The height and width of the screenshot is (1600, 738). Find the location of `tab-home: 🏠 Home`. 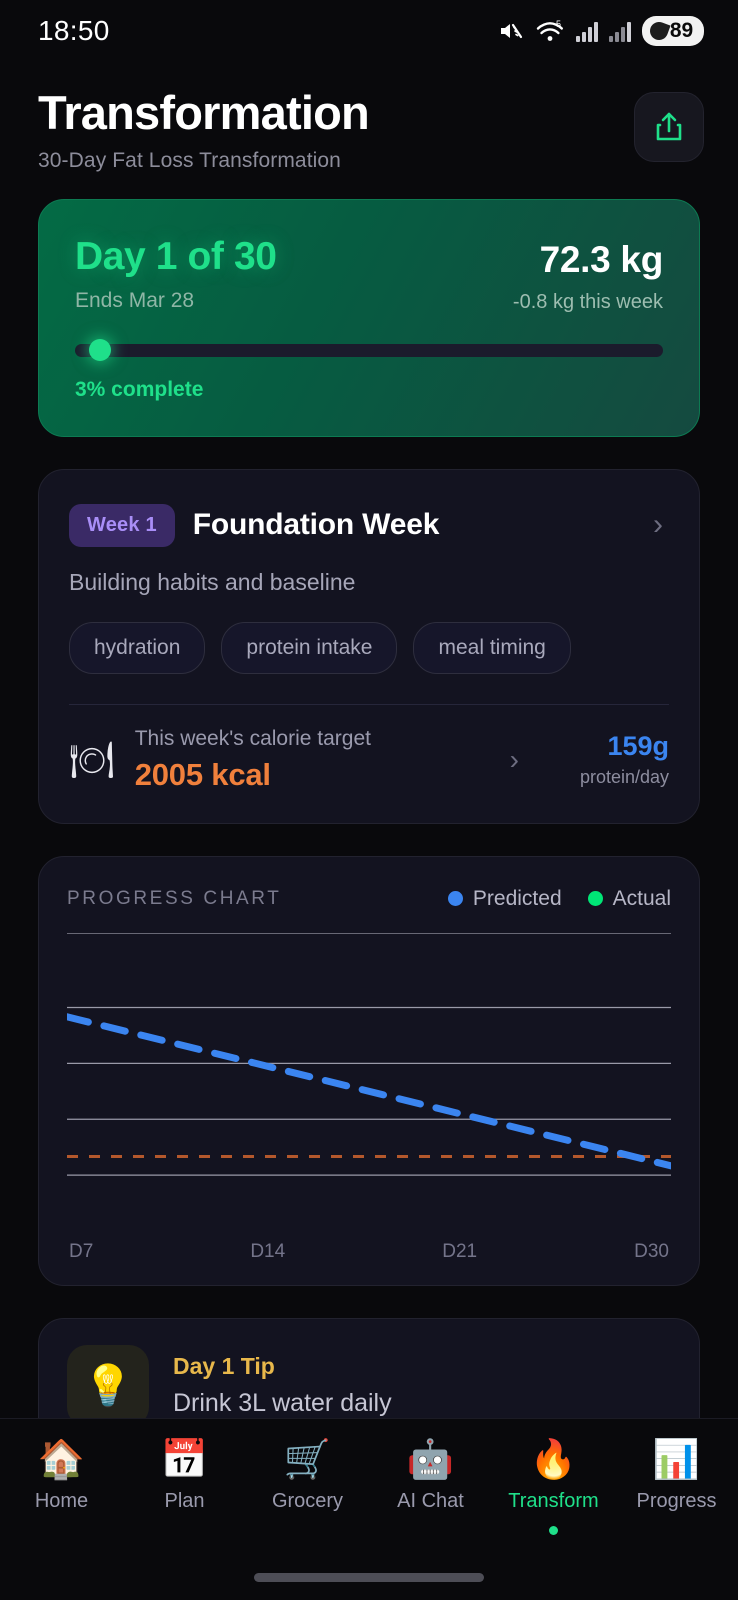

tab-home: 🏠 Home is located at coordinates (61, 1477).